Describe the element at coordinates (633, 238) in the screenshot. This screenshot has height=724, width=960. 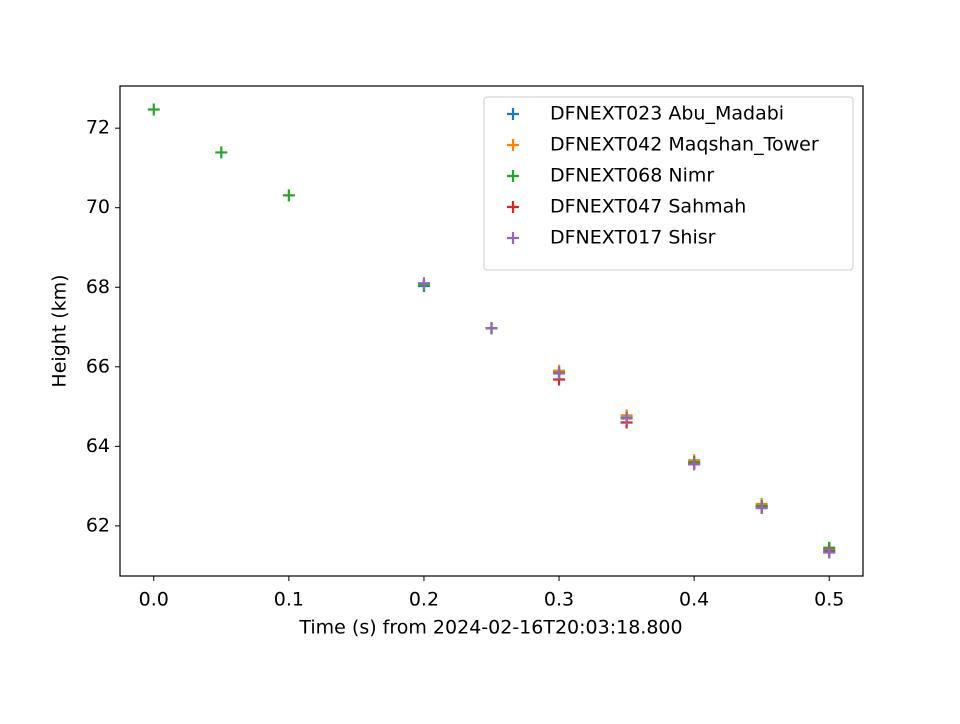
I see `legend-label: DFNEXT017 Shisr` at that location.